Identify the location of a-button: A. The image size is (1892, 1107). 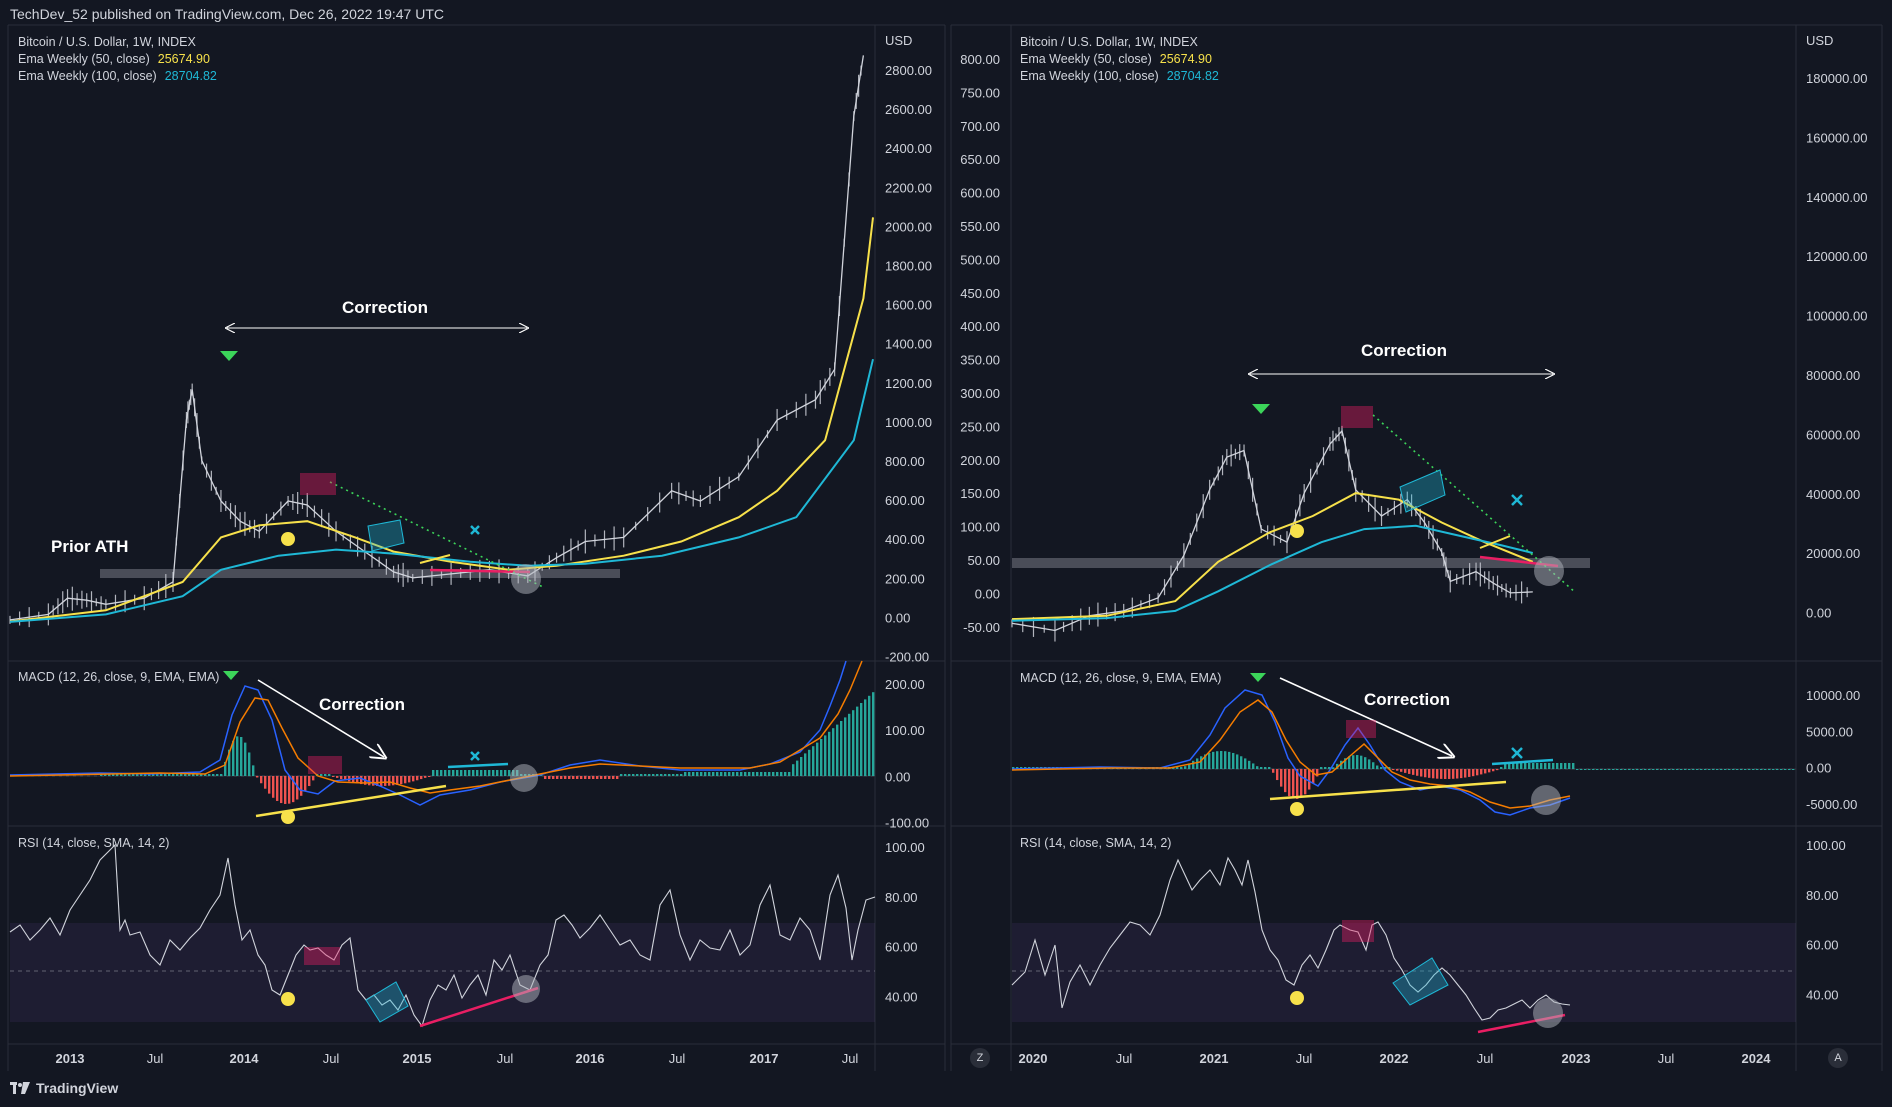
(1838, 1058).